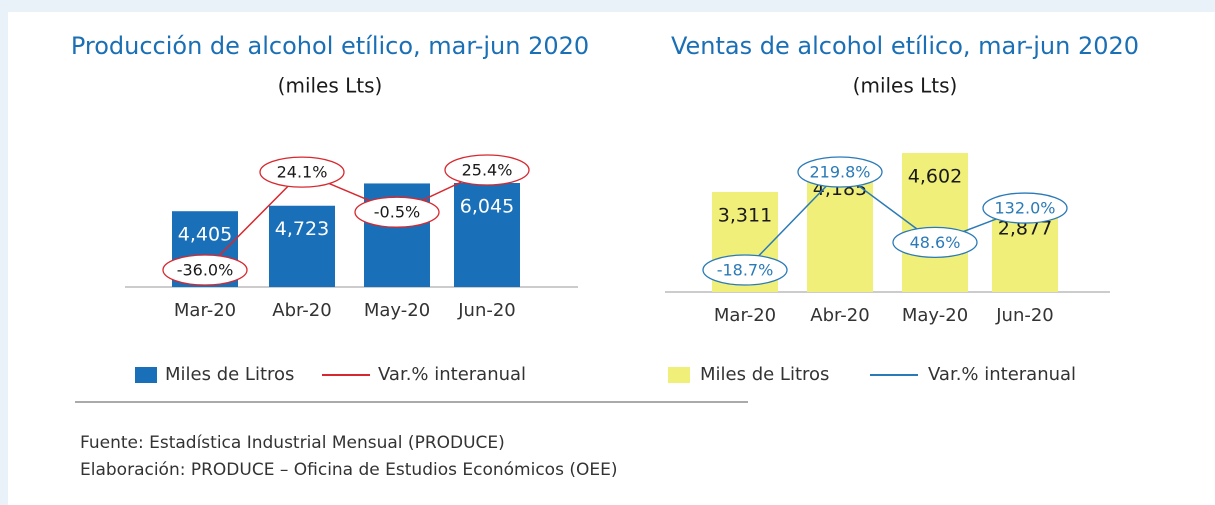  What do you see at coordinates (205, 235) in the screenshot?
I see `bar-value-label: 4,405` at bounding box center [205, 235].